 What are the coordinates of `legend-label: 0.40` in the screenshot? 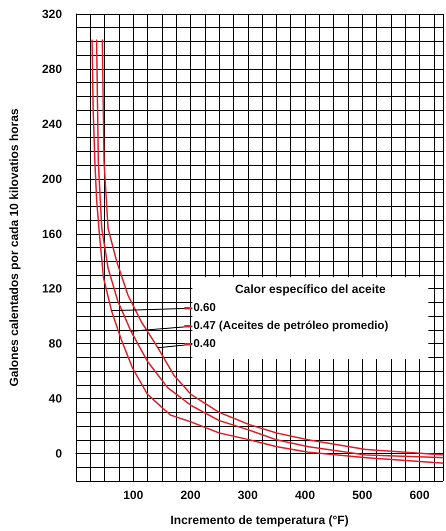 It's located at (204, 344).